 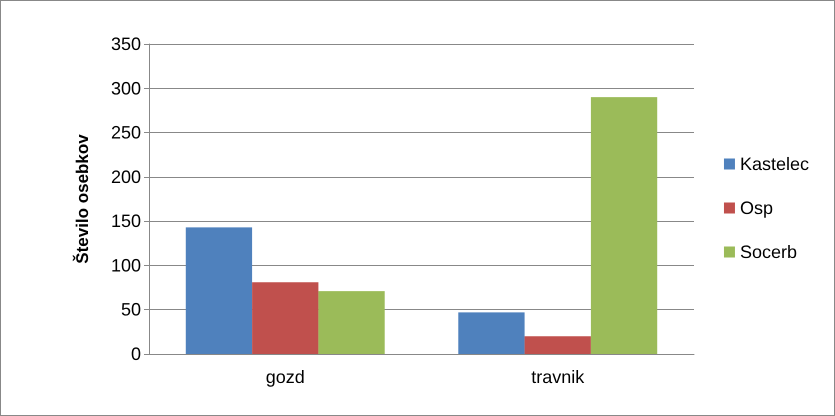 What do you see at coordinates (135, 354) in the screenshot?
I see `y-tick-label: 0` at bounding box center [135, 354].